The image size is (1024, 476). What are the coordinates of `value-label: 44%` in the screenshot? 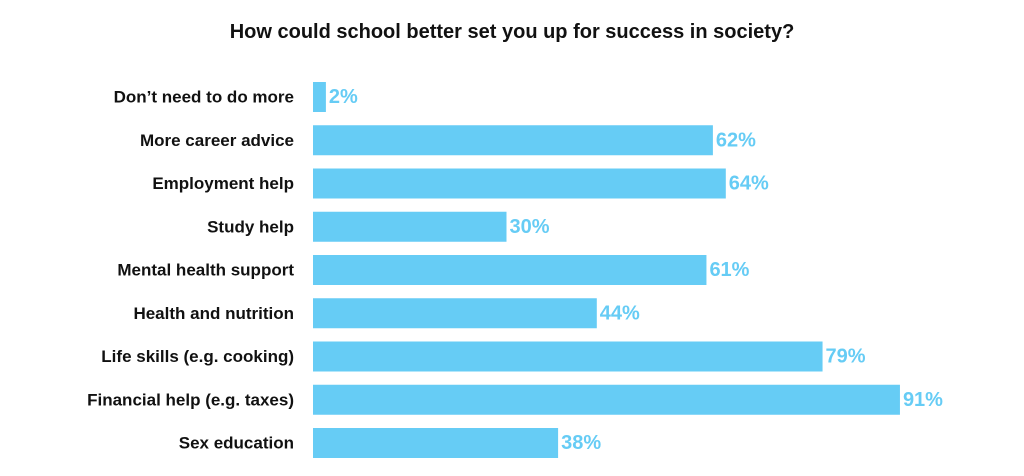 It's located at (620, 313).